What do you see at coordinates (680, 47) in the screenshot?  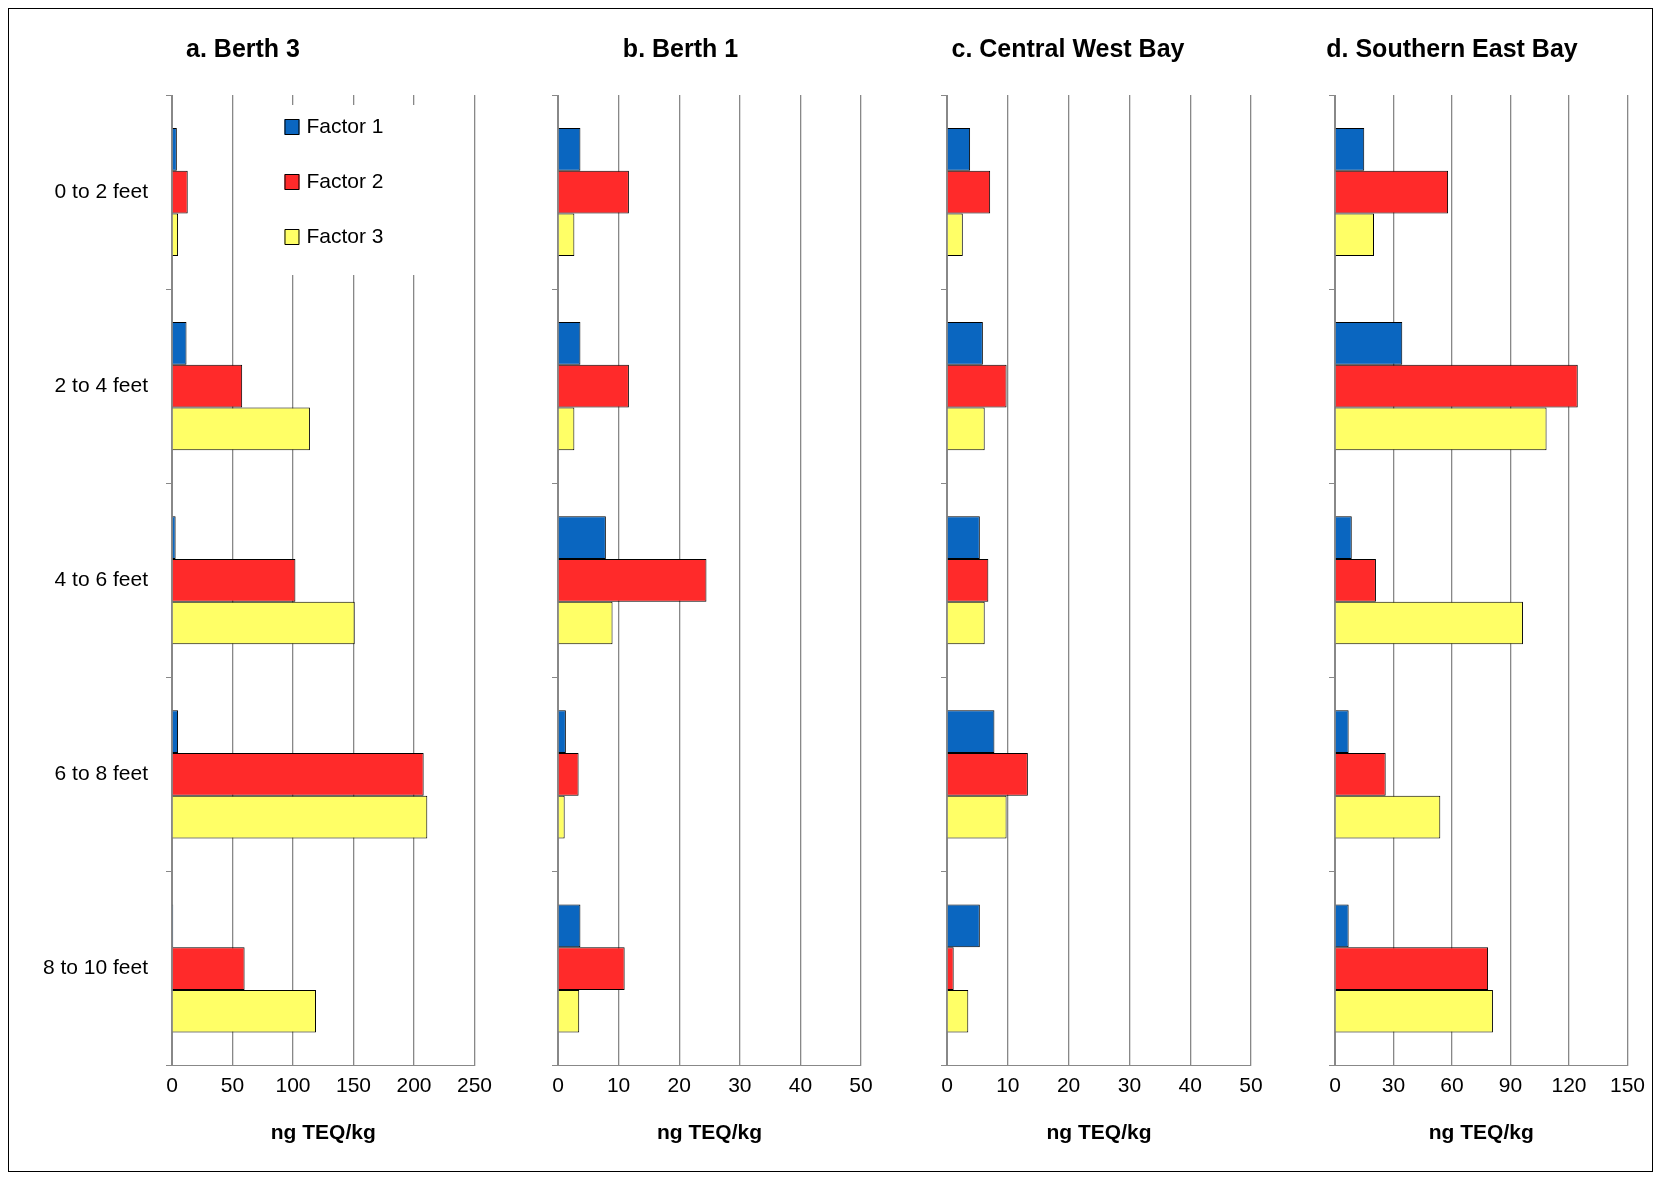 I see `chart-title: b. Berth 1` at bounding box center [680, 47].